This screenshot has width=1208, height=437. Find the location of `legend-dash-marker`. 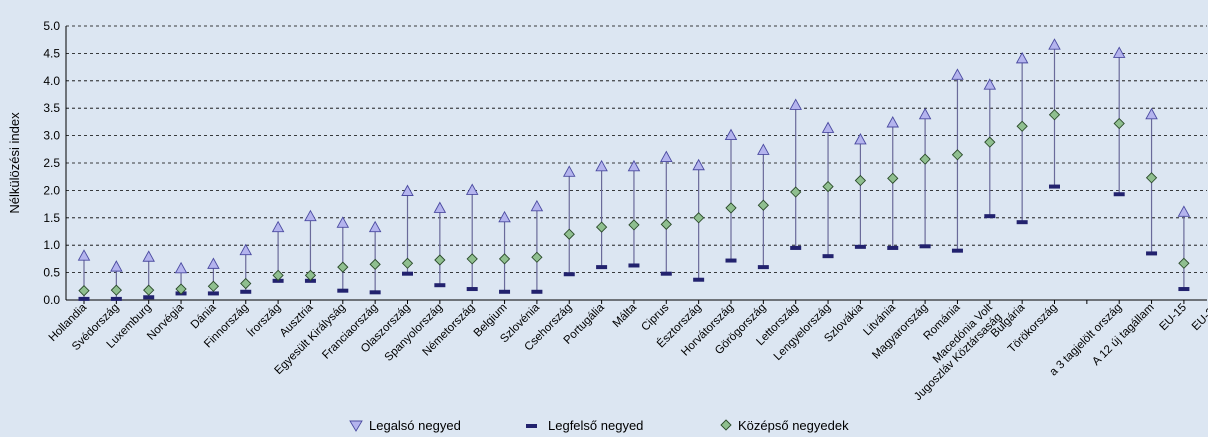

legend-dash-marker is located at coordinates (531, 426).